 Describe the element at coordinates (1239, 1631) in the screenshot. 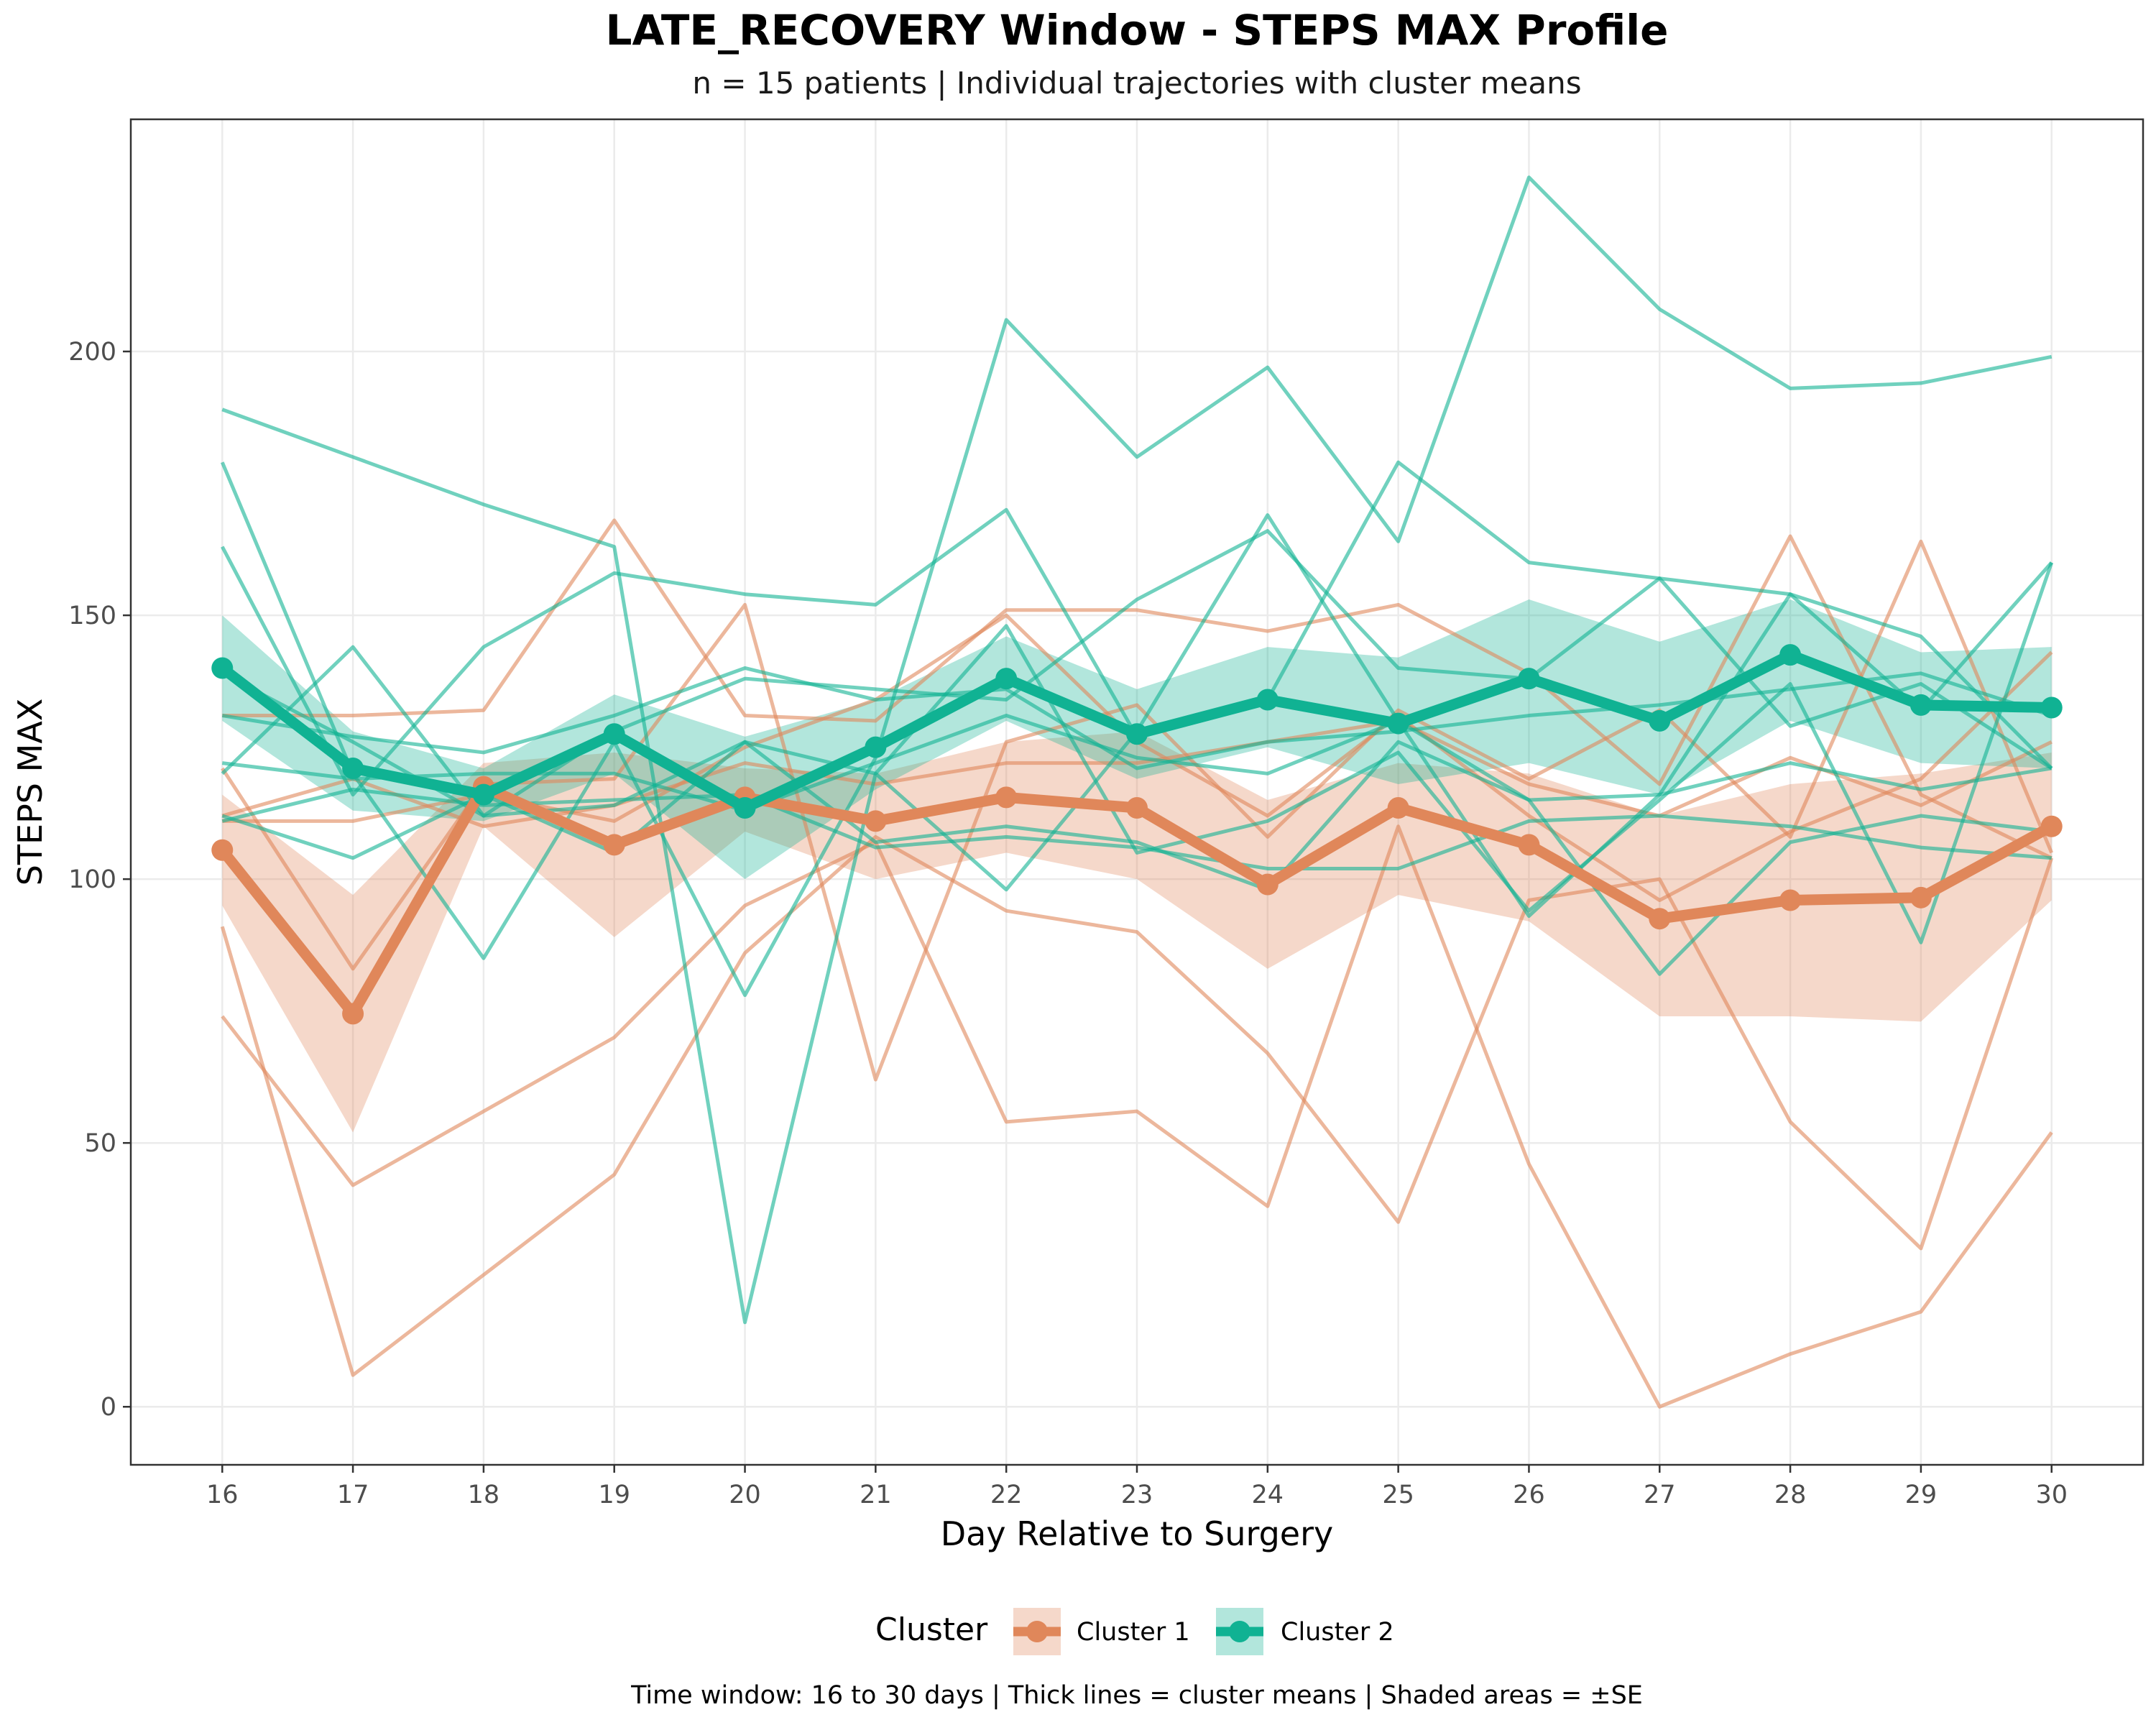

I see `legend-key-cluster-2-point` at that location.